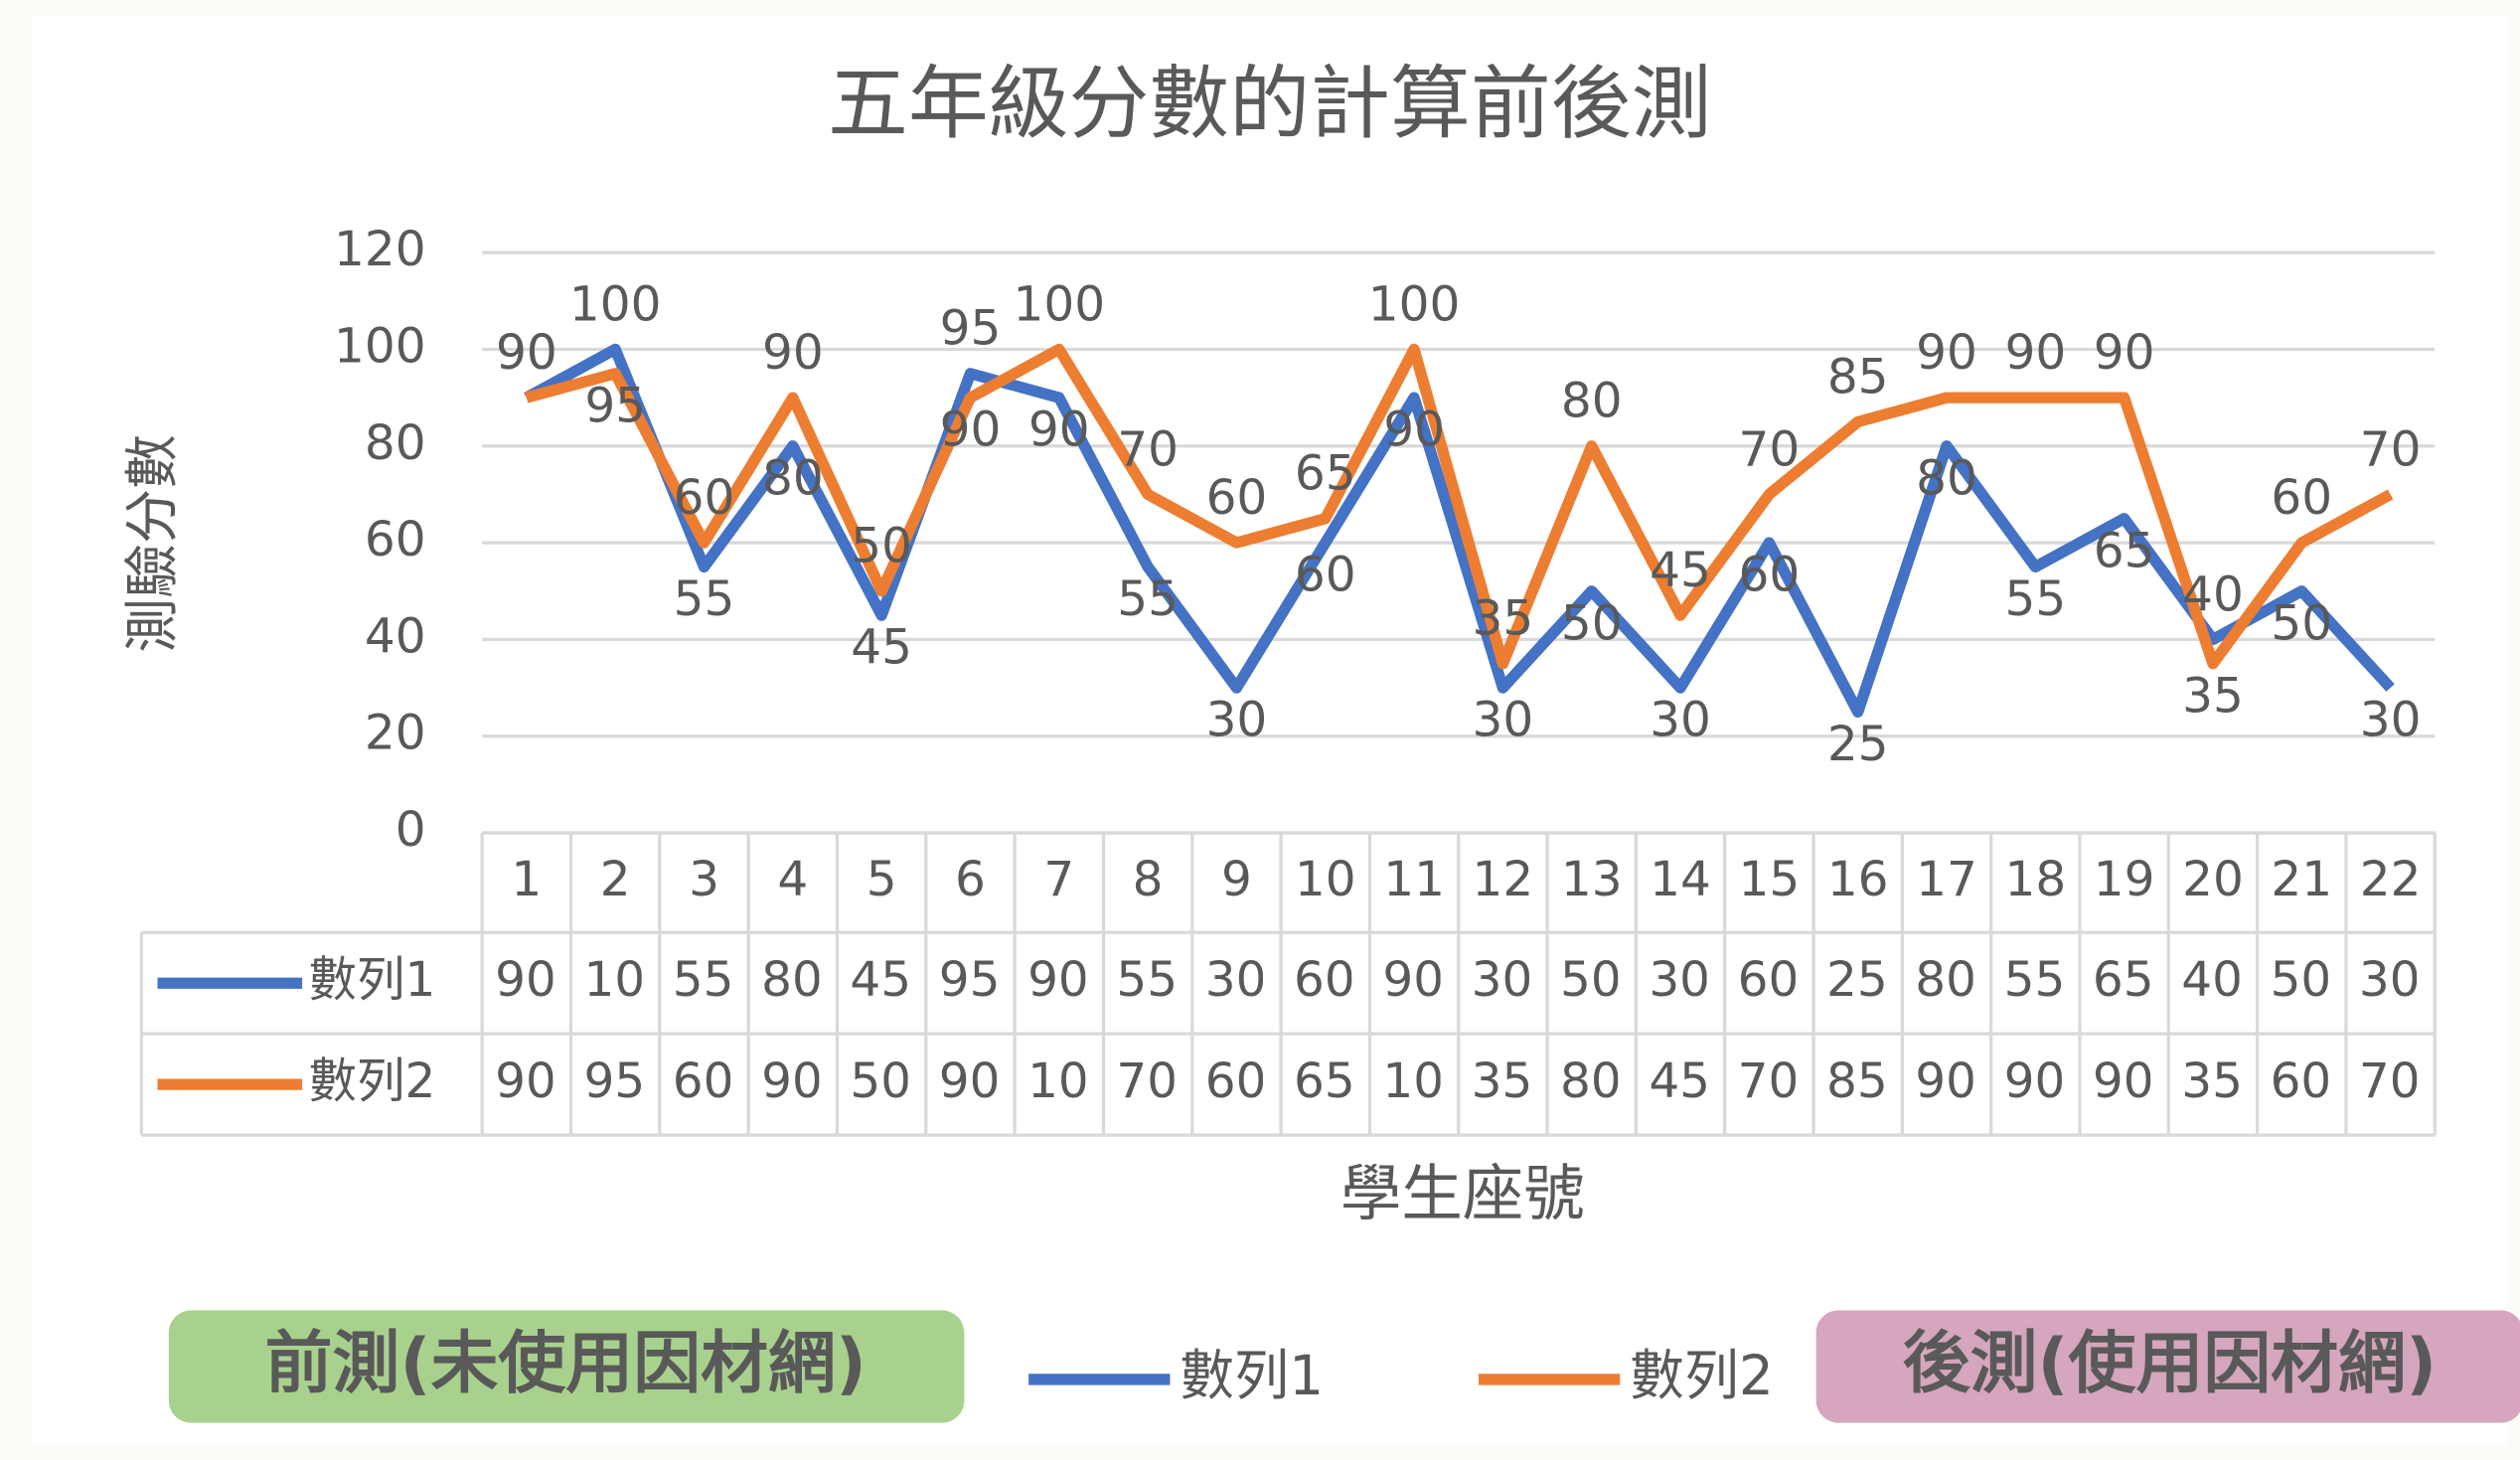 The height and width of the screenshot is (1460, 2520). Describe the element at coordinates (395, 443) in the screenshot. I see `y-tick-label: 80` at that location.